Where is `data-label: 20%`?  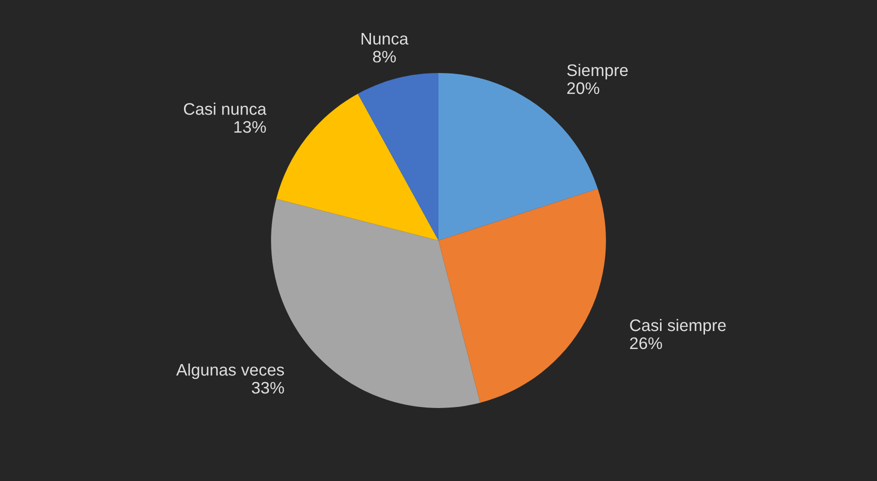
data-label: 20% is located at coordinates (583, 88).